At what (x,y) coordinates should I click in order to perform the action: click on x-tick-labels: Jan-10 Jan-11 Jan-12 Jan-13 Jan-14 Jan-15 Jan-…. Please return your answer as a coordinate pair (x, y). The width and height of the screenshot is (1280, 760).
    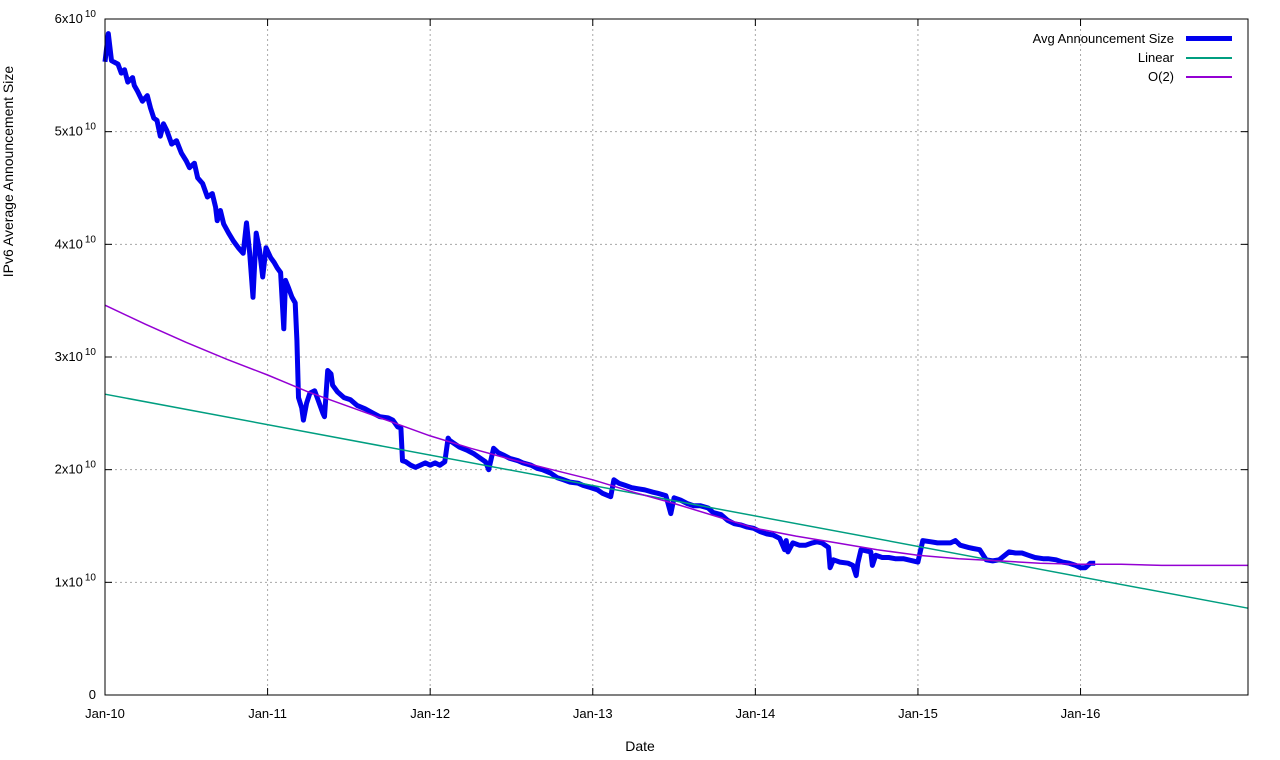
    Looking at the image, I should click on (592, 713).